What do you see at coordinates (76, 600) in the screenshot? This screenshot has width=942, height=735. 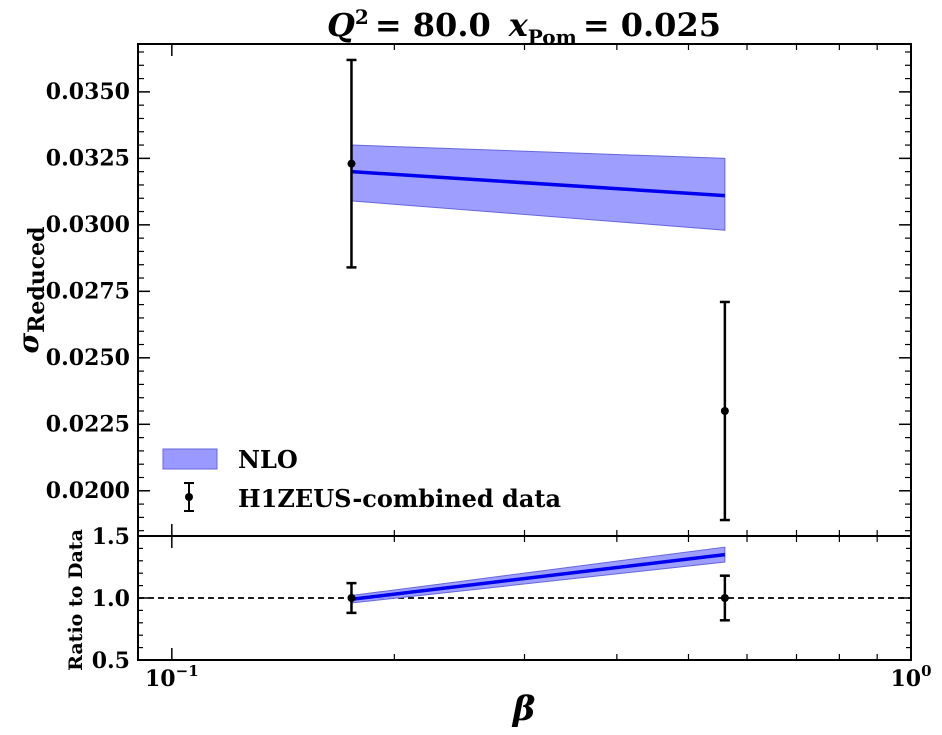 I see `ratio-ylabel: Ratio to Data` at bounding box center [76, 600].